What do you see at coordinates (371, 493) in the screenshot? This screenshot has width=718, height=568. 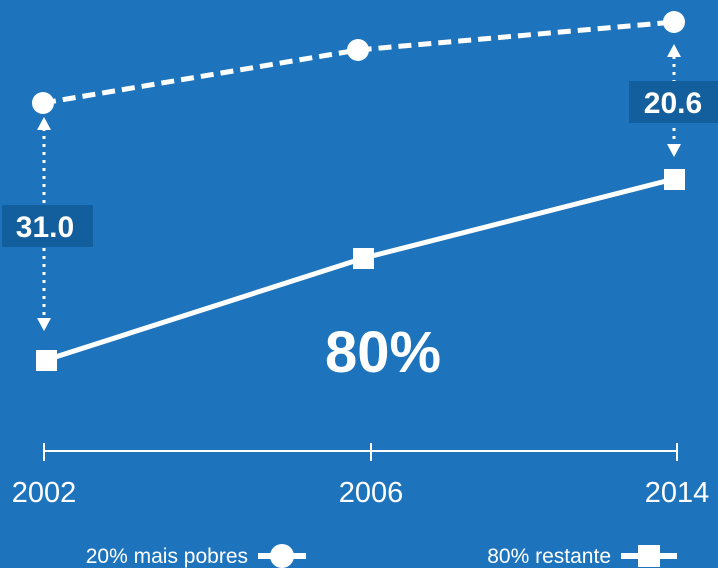 I see `x-tick-label-2006: 2006` at bounding box center [371, 493].